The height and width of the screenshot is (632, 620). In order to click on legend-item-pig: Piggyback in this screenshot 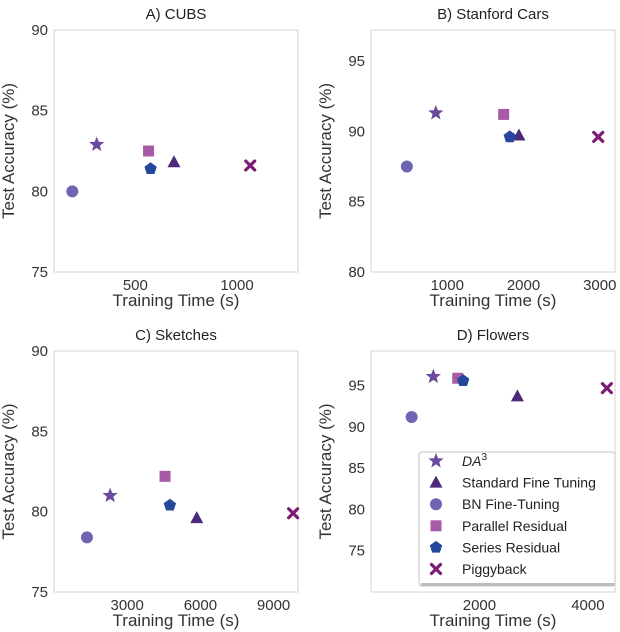, I will do `click(478, 569)`.